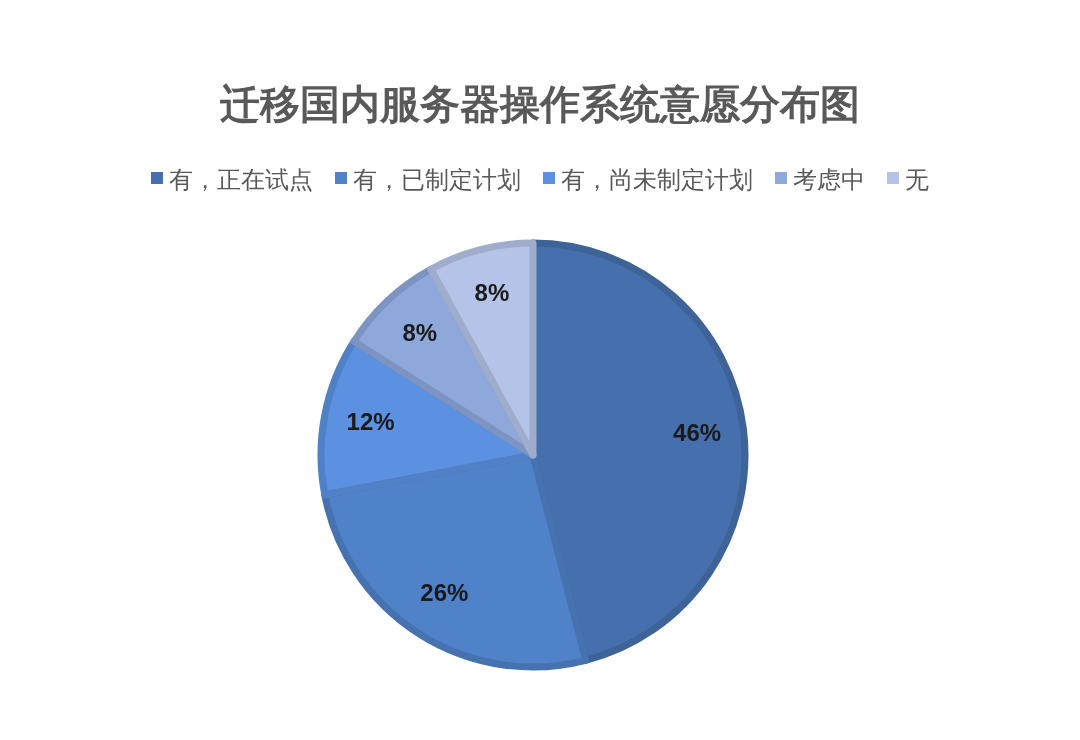 The image size is (1080, 740). I want to click on data-label: 46%, so click(697, 432).